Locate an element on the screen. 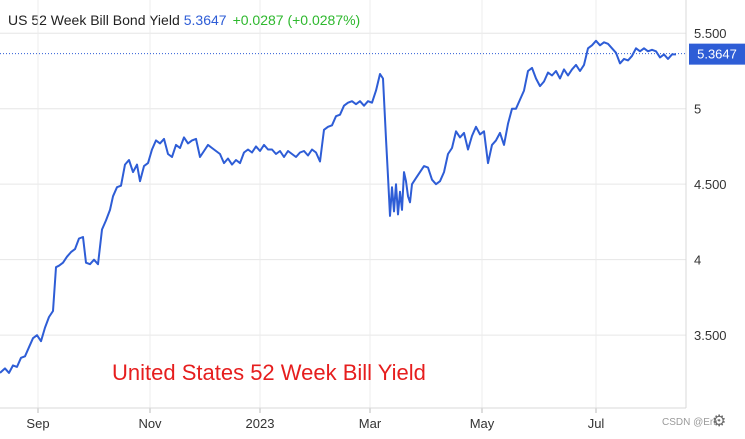 This screenshot has height=439, width=745. y-tick-label-4: 5.500 is located at coordinates (710, 33).